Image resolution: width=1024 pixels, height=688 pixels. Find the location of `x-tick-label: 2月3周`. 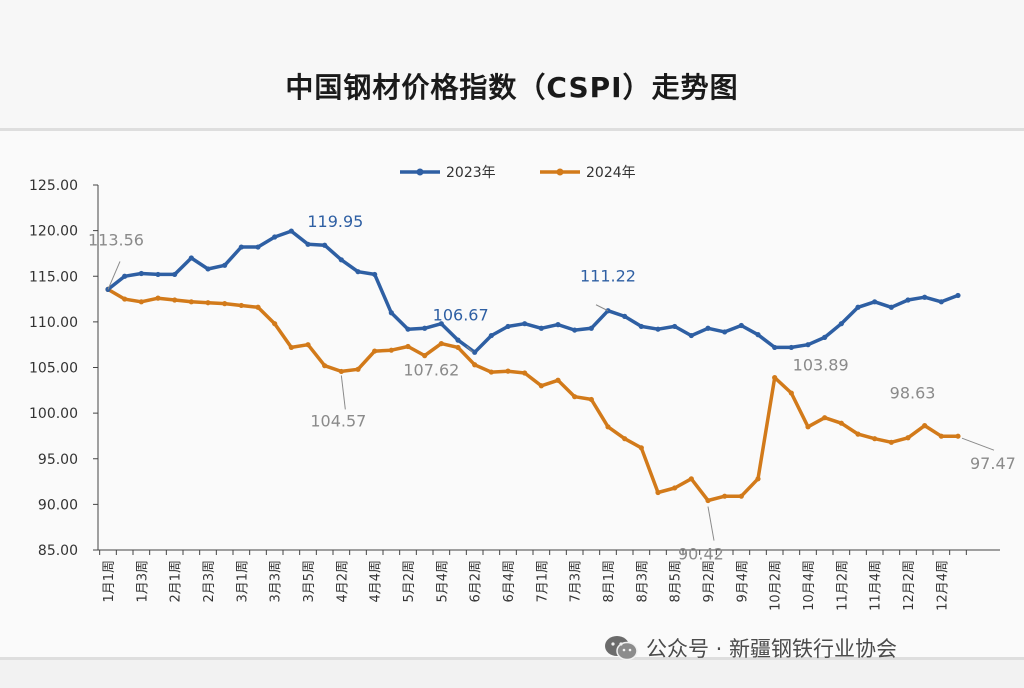

x-tick-label: 2月3周 is located at coordinates (209, 581).